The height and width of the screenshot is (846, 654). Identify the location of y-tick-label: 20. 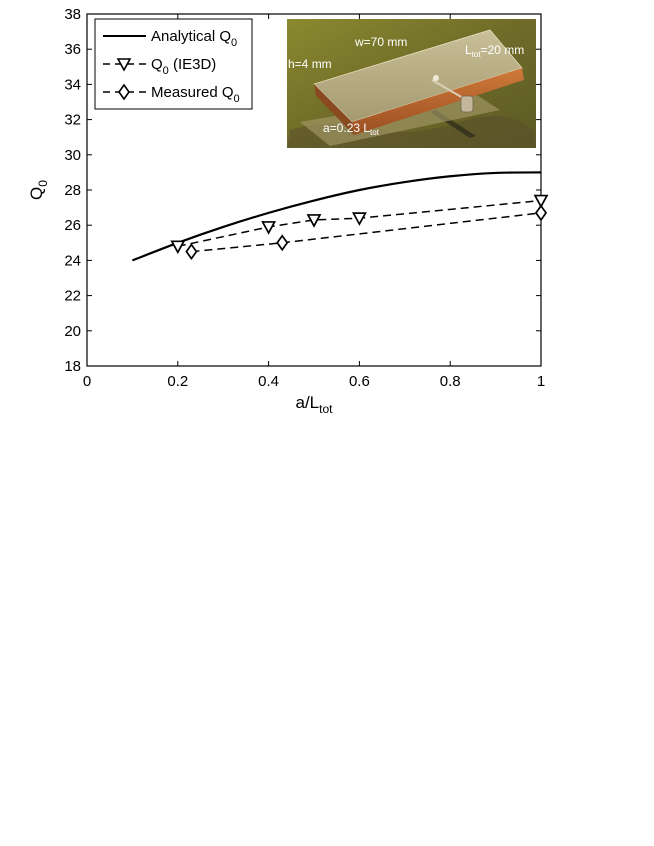
(72, 331).